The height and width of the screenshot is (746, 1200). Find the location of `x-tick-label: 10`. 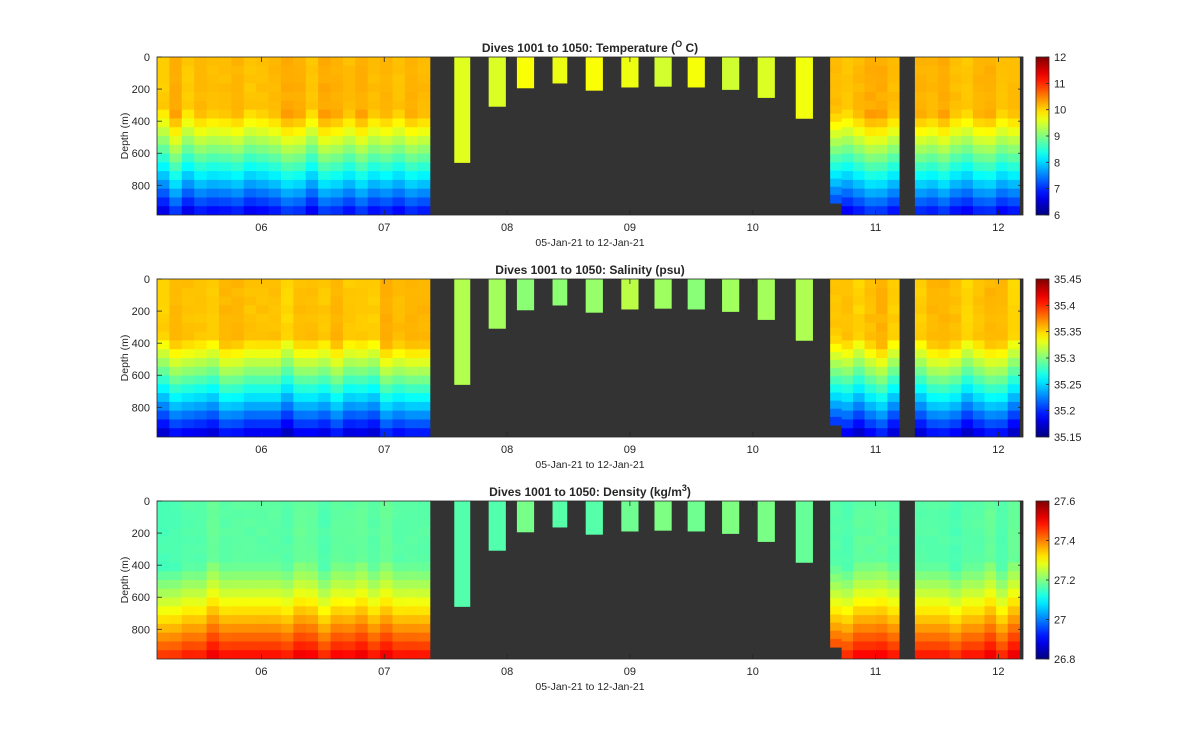

x-tick-label: 10 is located at coordinates (753, 450).